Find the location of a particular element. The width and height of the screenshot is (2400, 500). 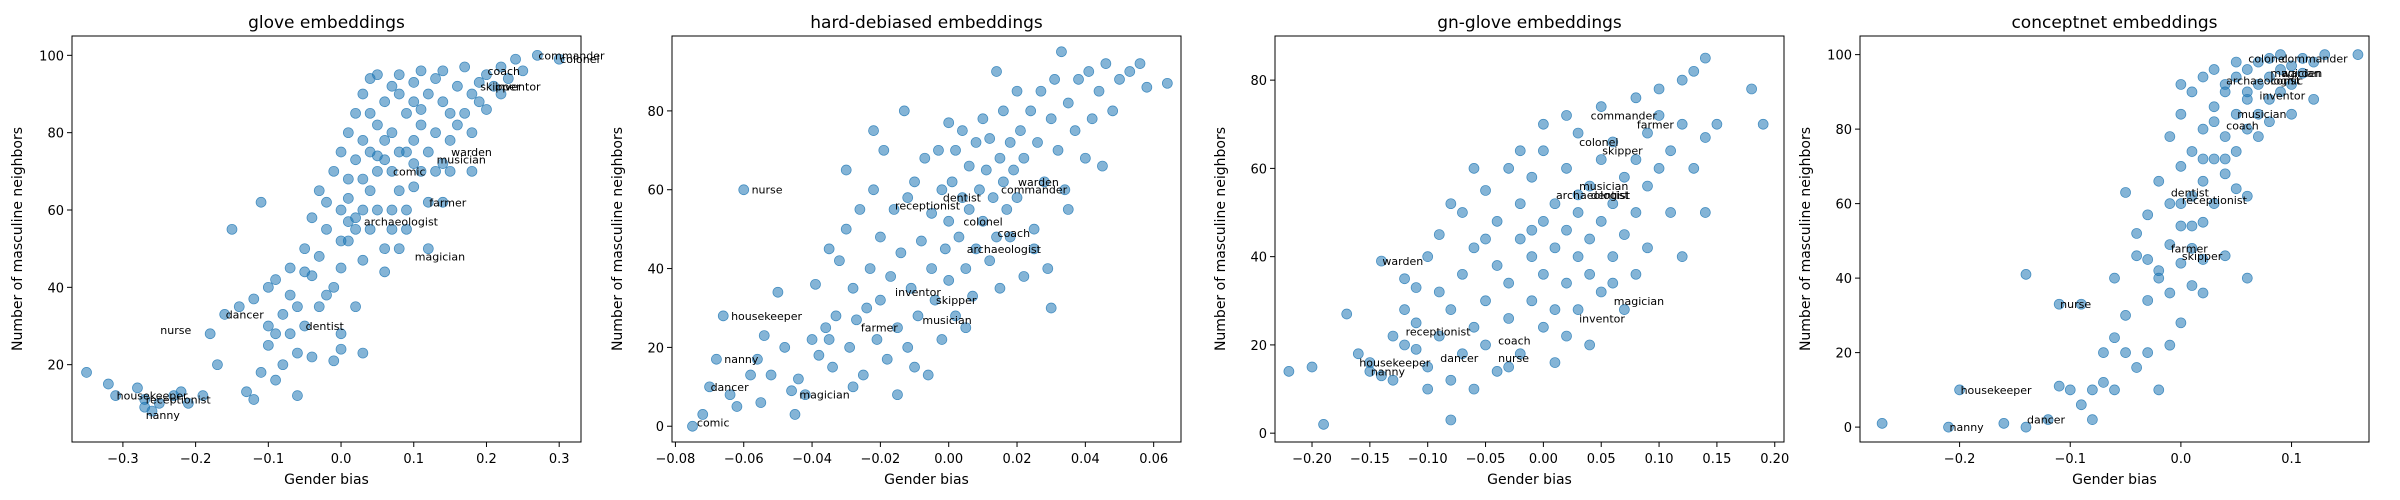

point-label: colonel is located at coordinates (2267, 58).